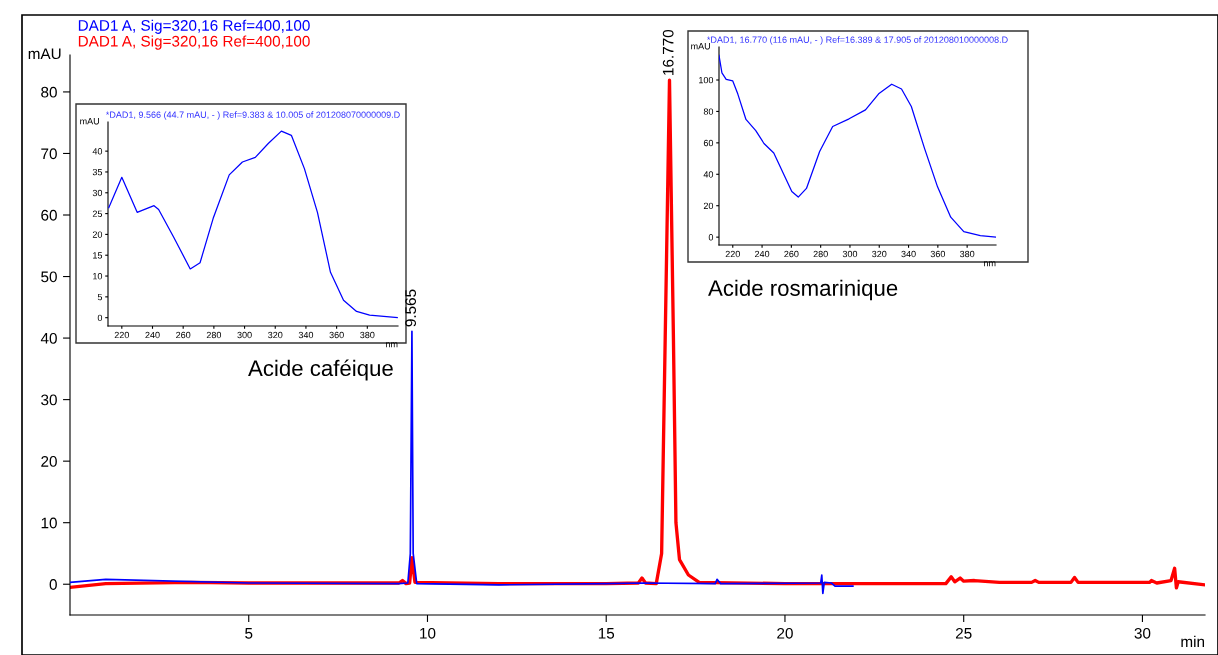 This screenshot has width=1218, height=655. What do you see at coordinates (857, 40) in the screenshot?
I see `chart-title: *DAD1, 16.770 (116 mAU, - ) Ref=16.389 & 17.905 of 201208010000008.D` at bounding box center [857, 40].